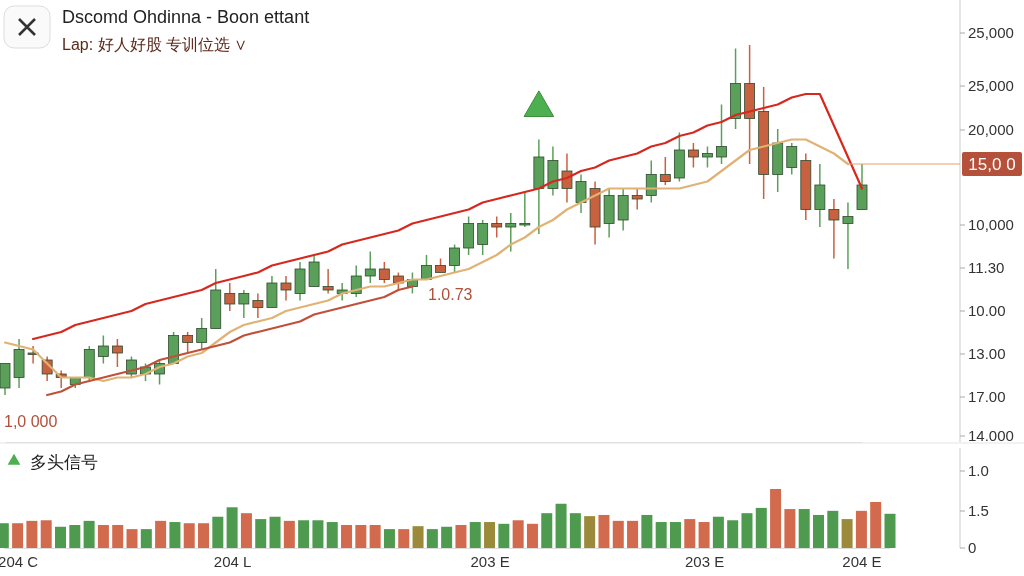  What do you see at coordinates (991, 224) in the screenshot?
I see `text: 10,000` at bounding box center [991, 224].